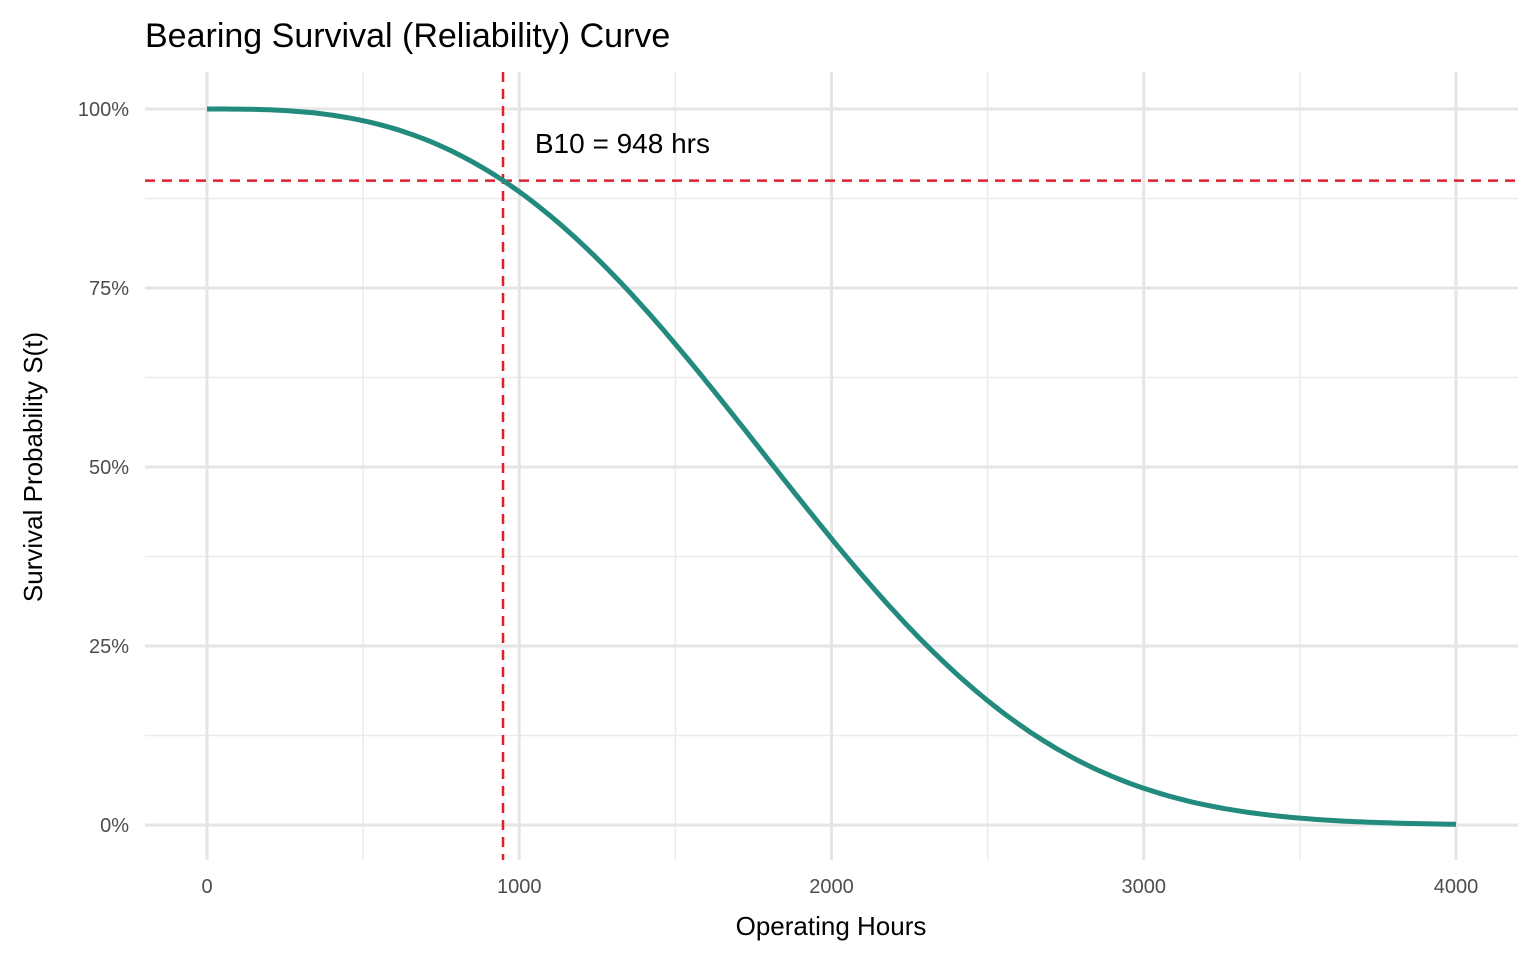 The height and width of the screenshot is (960, 1536). I want to click on y-axis-label: Survival Probability S(t), so click(33, 467).